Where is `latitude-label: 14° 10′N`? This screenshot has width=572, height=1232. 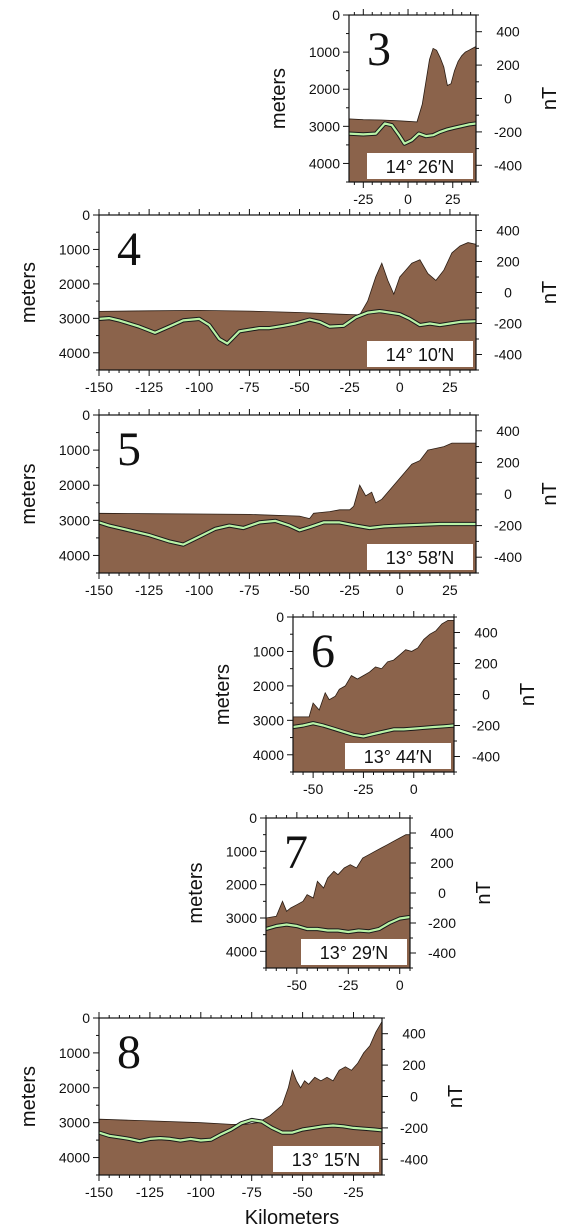 latitude-label: 14° 10′N is located at coordinates (420, 355).